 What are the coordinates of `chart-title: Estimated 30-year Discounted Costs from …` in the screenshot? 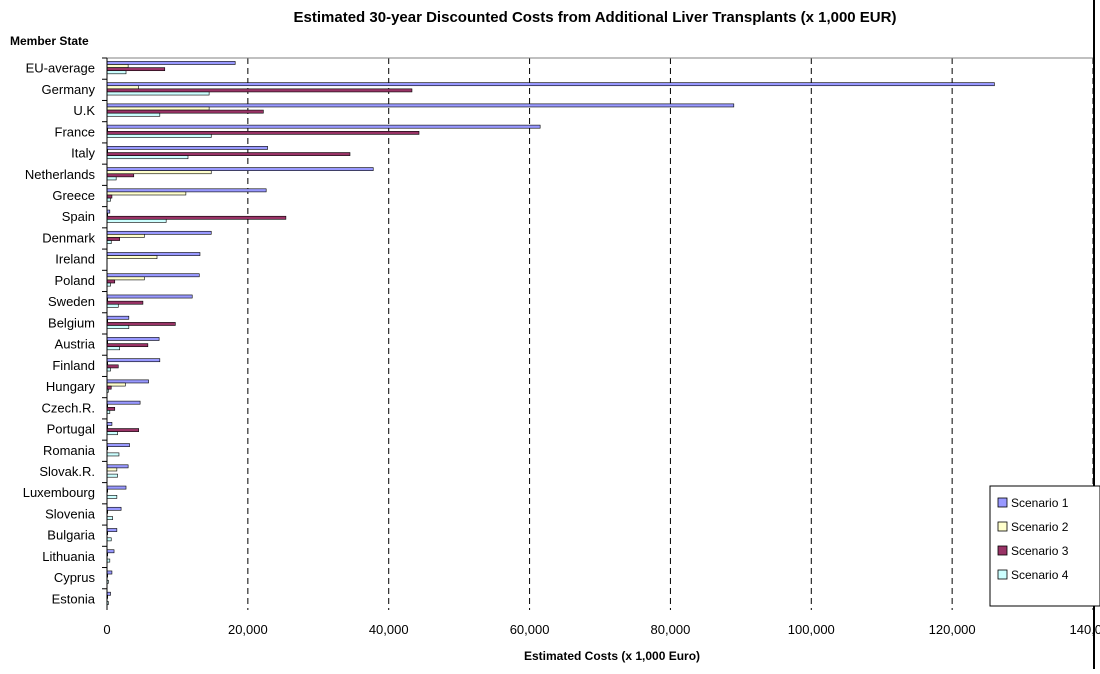 It's located at (595, 17).